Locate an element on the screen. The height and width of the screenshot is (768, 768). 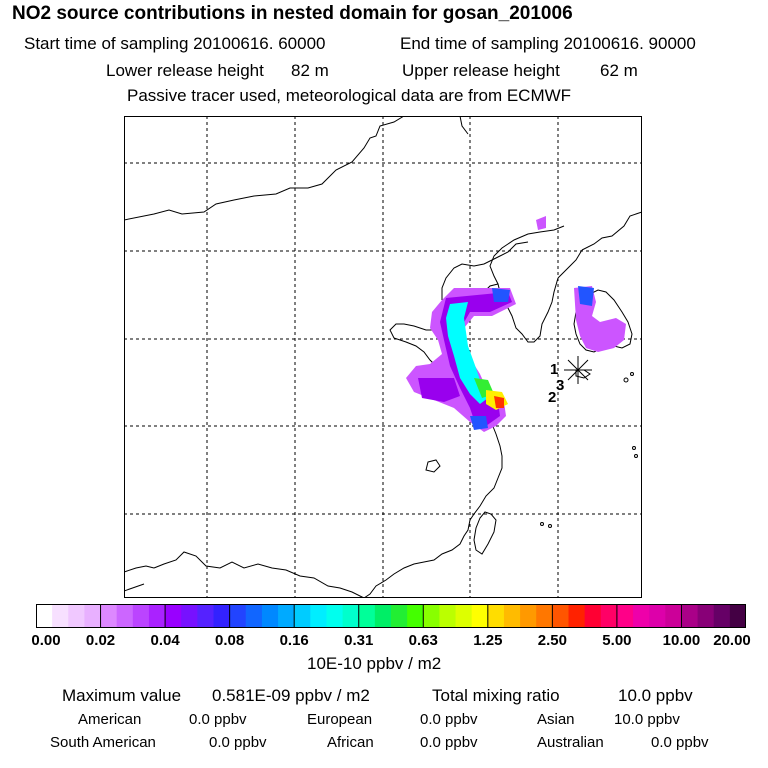
upper-release-value: 62 m is located at coordinates (619, 70).